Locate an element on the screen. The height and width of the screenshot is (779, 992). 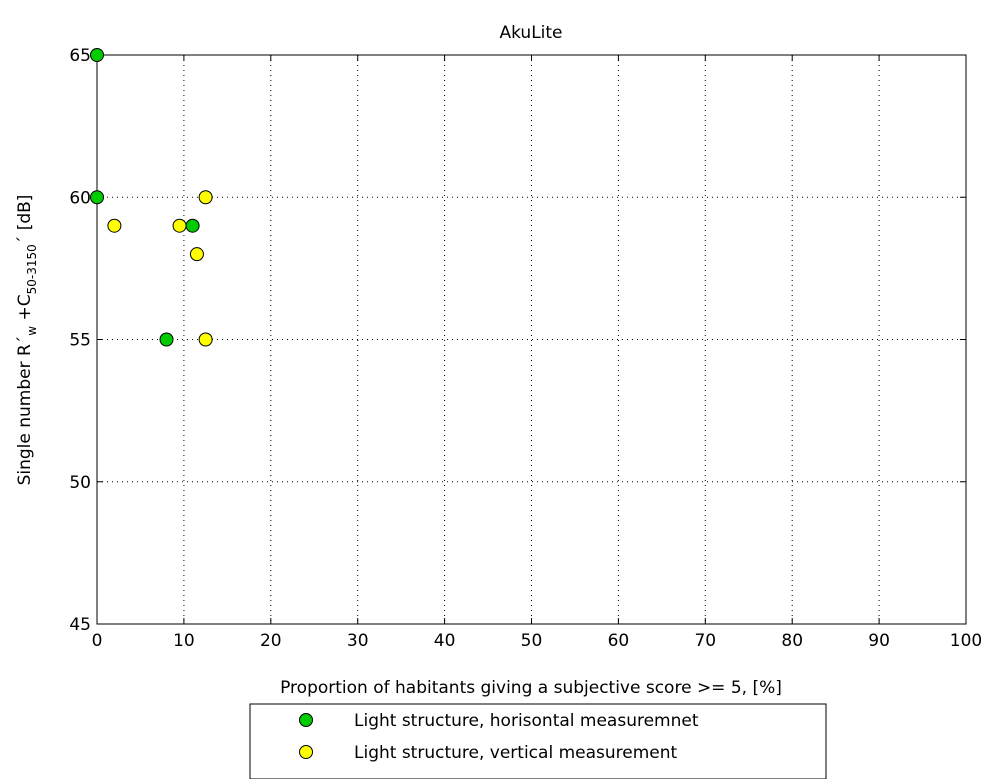
legend-marker-horizontal is located at coordinates (306, 720).